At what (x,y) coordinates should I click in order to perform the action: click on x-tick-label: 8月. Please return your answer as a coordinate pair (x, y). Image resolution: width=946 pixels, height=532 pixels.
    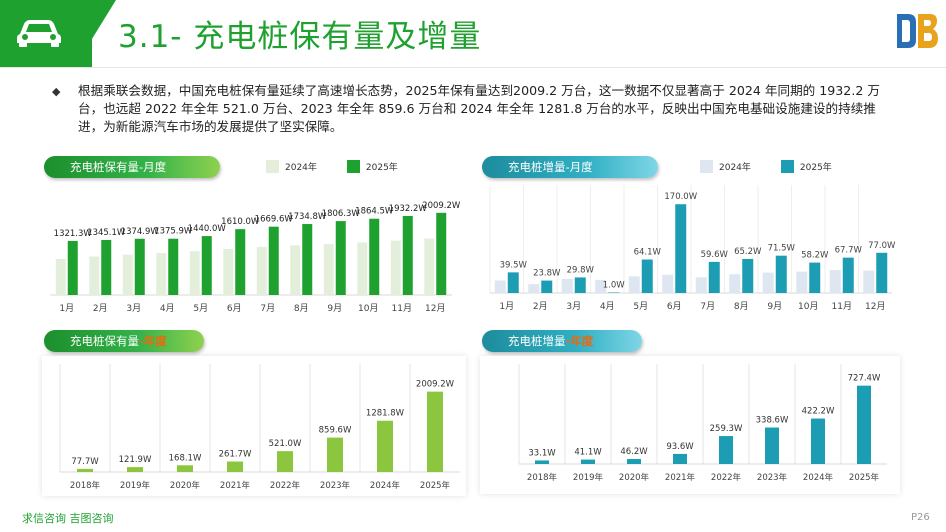
    Looking at the image, I should click on (301, 308).